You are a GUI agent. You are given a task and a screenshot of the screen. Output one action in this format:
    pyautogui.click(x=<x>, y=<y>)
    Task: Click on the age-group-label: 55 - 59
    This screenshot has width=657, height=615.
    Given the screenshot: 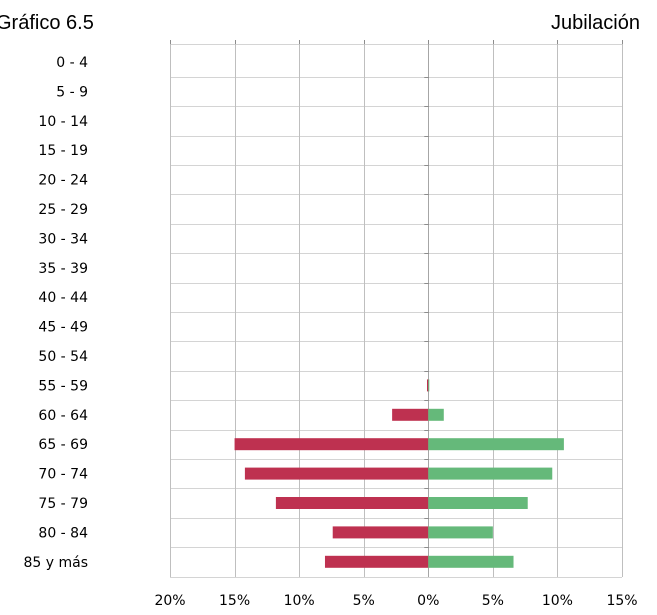 What is the action you would take?
    pyautogui.click(x=63, y=386)
    